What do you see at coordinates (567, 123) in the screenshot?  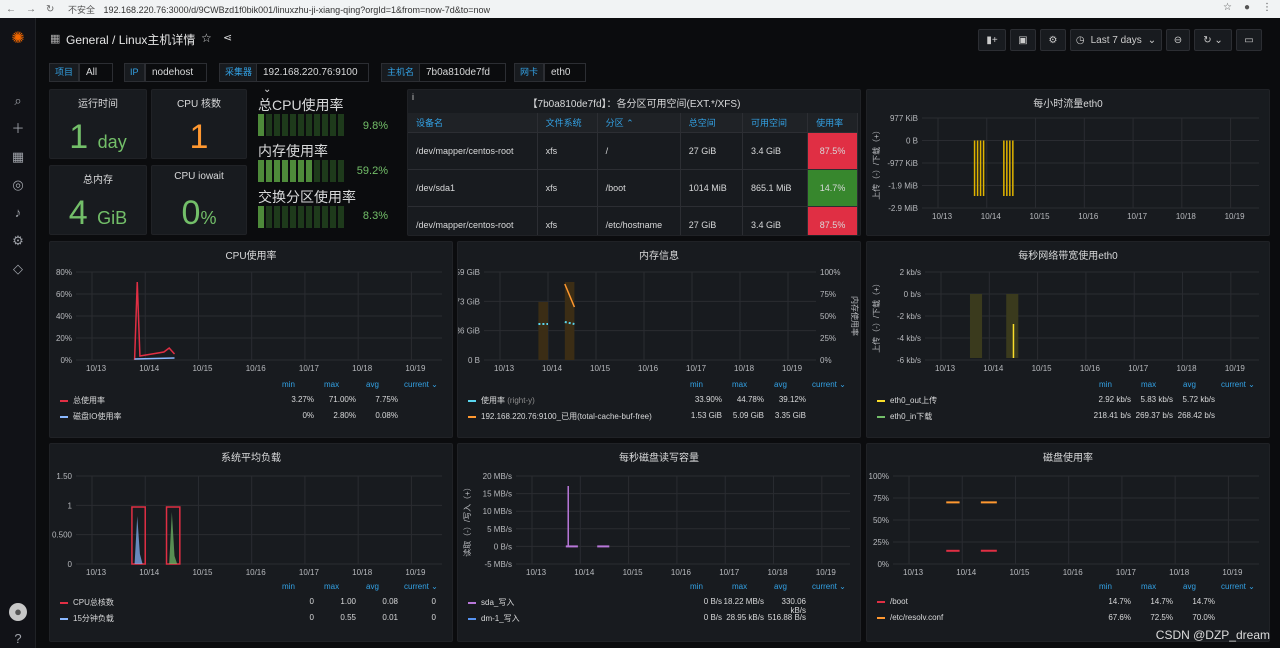 I see `col-fstype: 文件系统` at bounding box center [567, 123].